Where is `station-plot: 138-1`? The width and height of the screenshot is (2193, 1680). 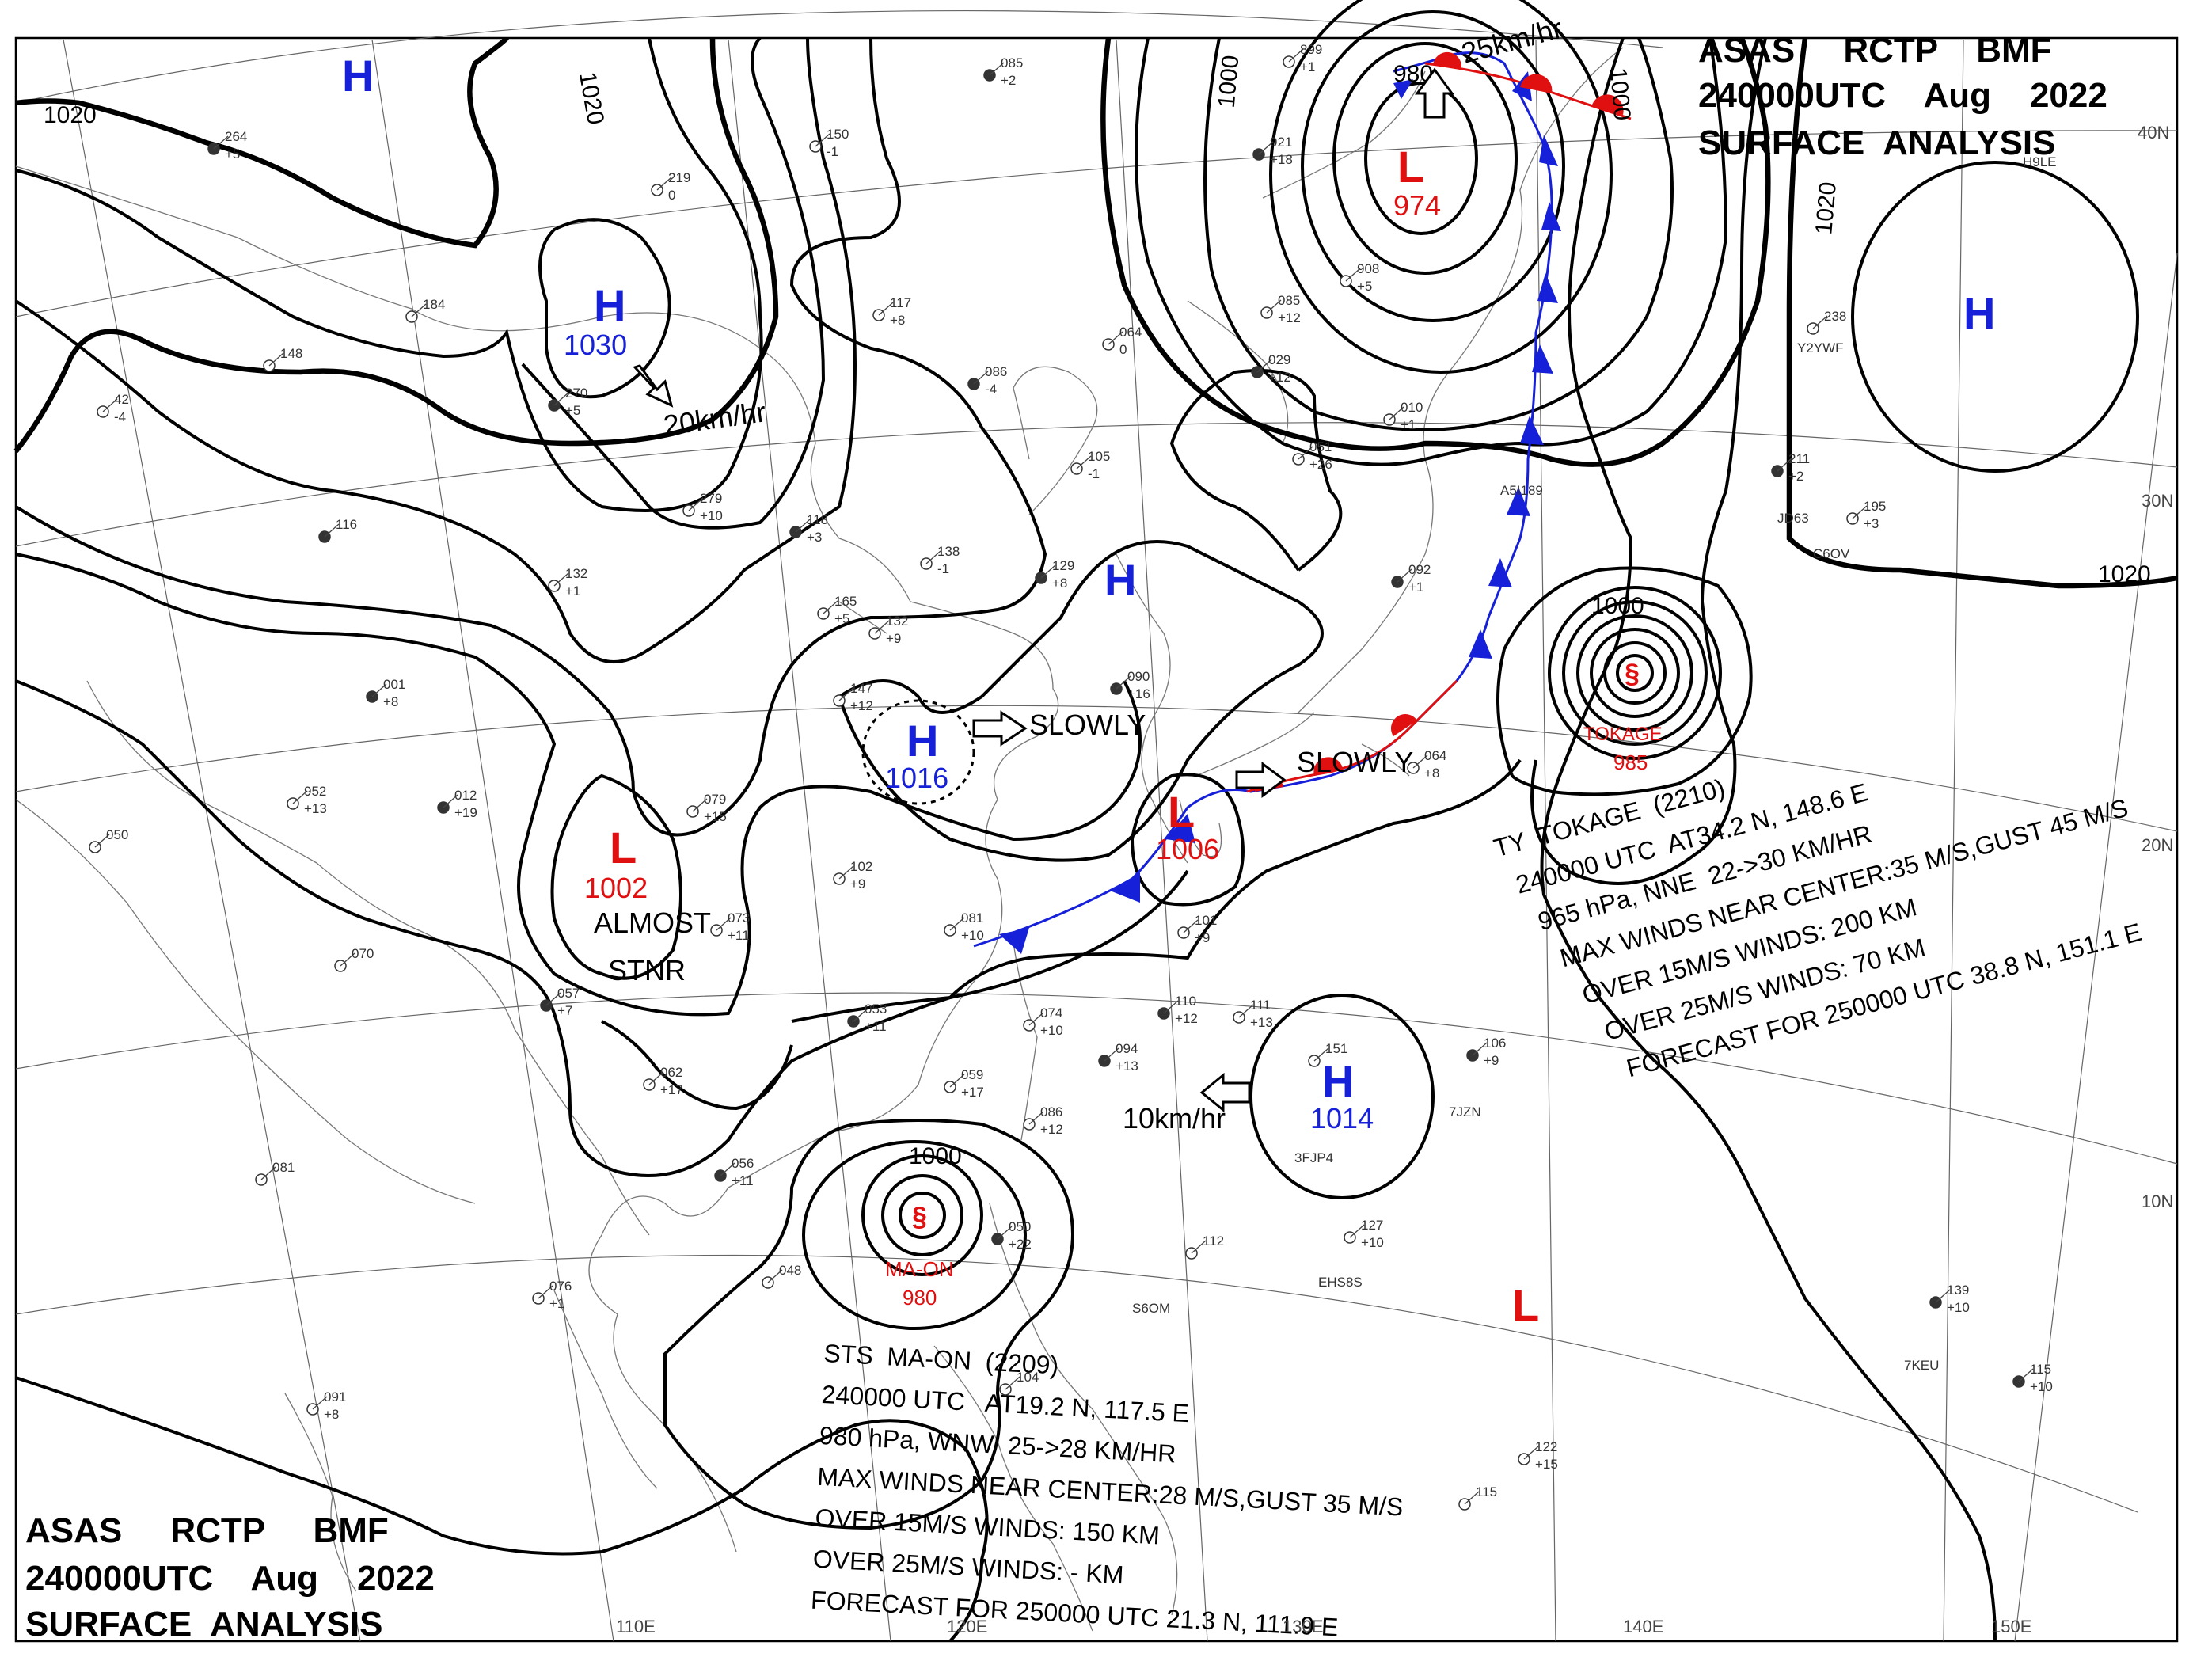 station-plot: 138-1 is located at coordinates (940, 560).